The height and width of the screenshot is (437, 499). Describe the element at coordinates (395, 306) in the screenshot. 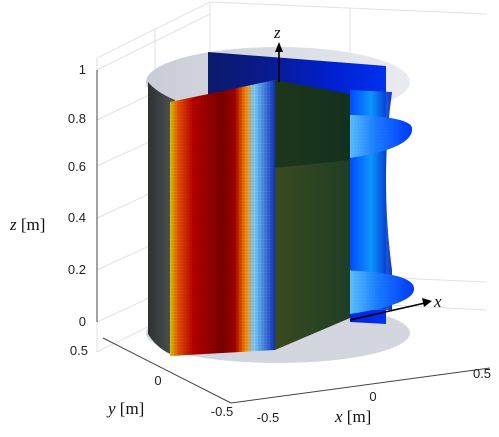

I see `x-direction-arrow: x` at that location.